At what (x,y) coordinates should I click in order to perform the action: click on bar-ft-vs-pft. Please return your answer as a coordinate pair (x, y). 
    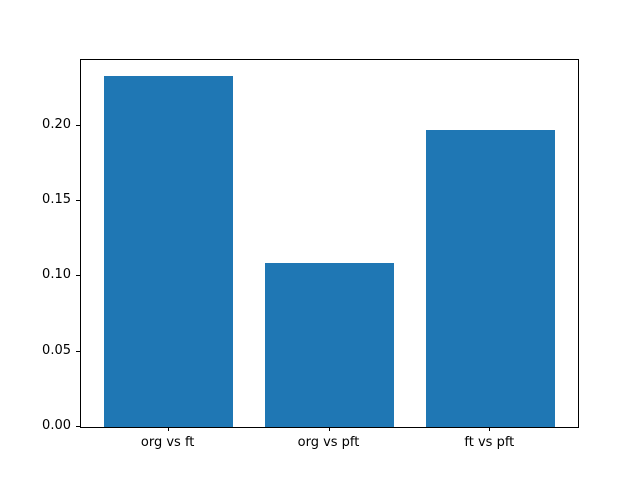
    Looking at the image, I should click on (490, 278).